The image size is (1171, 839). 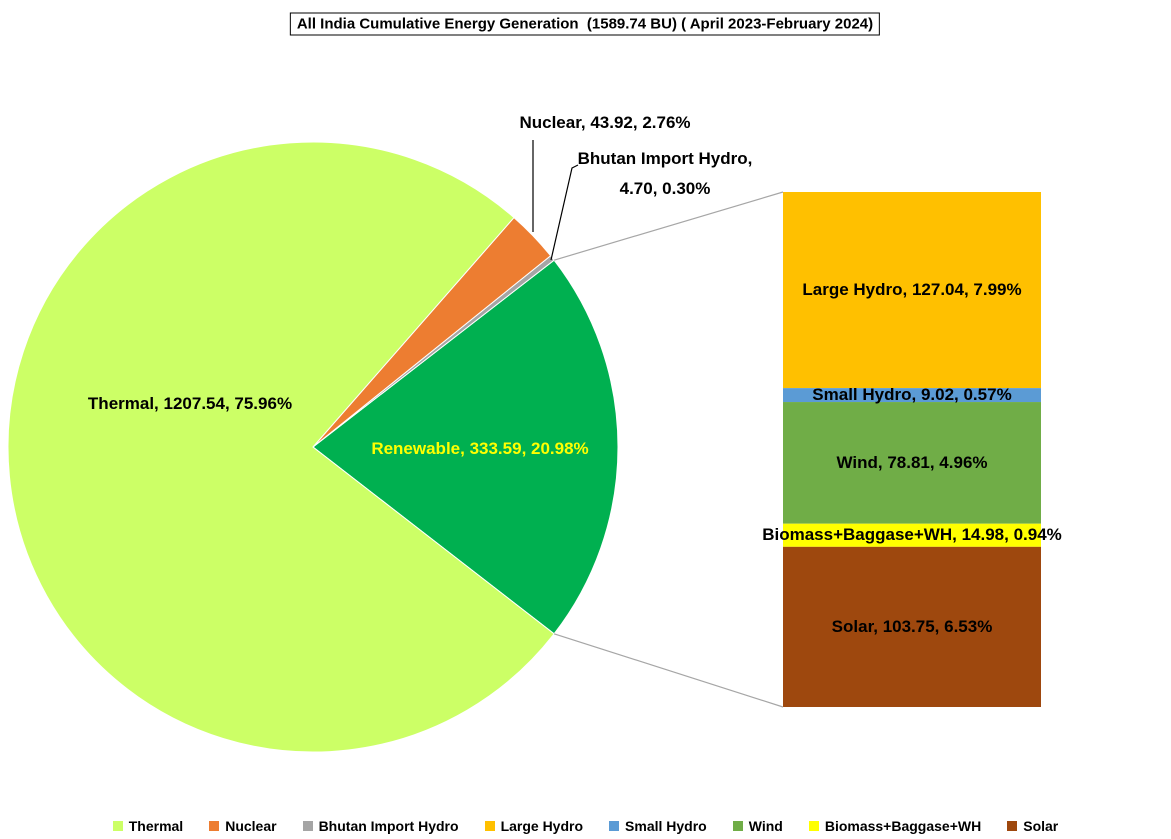 What do you see at coordinates (765, 826) in the screenshot?
I see `legend-label: Wind` at bounding box center [765, 826].